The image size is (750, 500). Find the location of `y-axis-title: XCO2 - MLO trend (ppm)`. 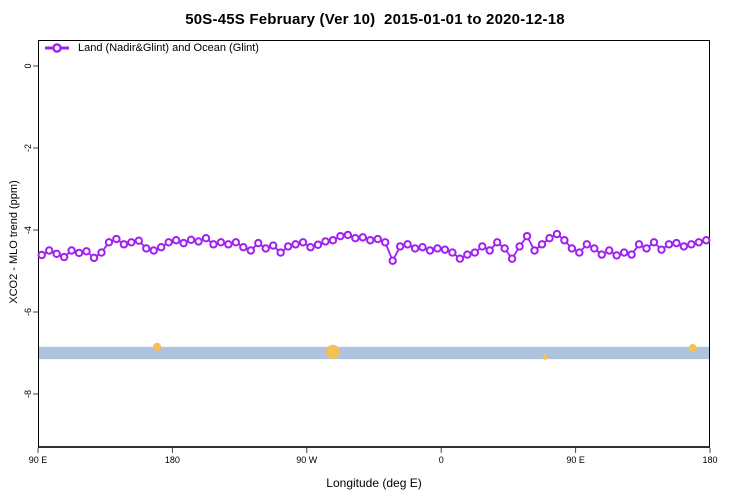

y-axis-title: XCO2 - MLO trend (ppm) is located at coordinates (14, 242).